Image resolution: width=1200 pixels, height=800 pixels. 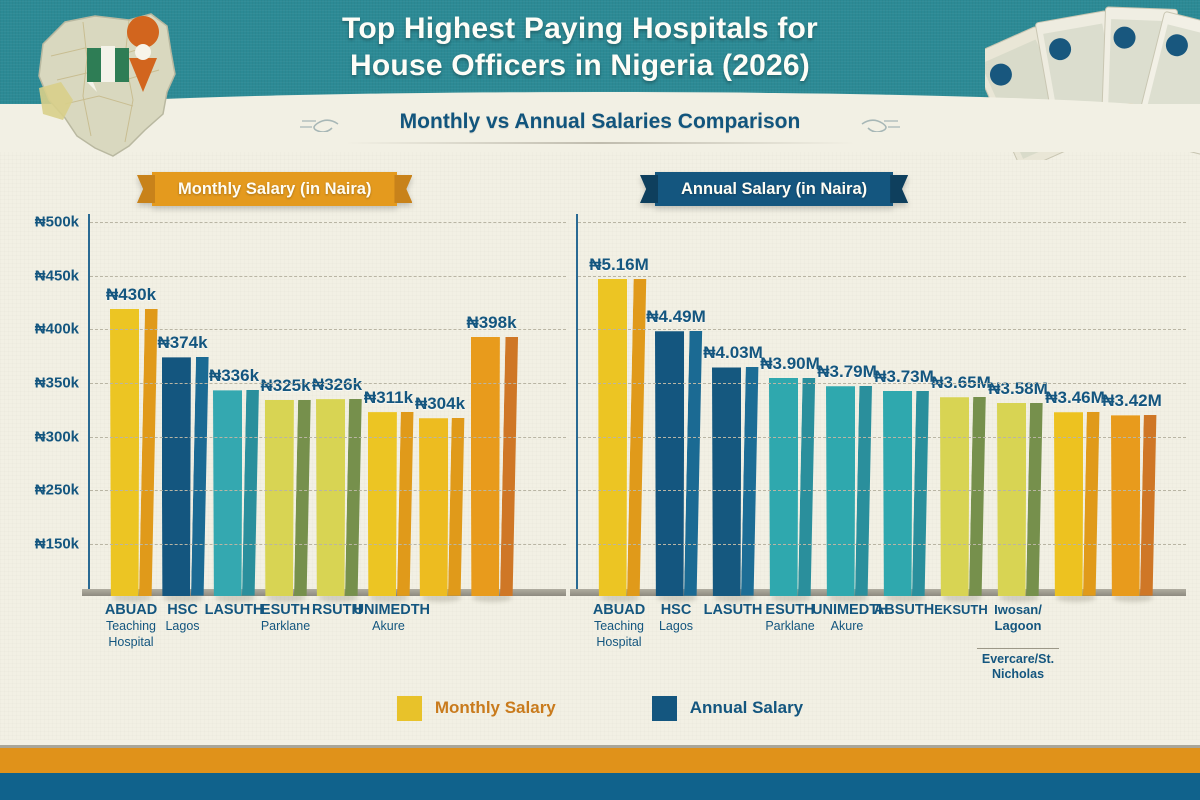 What do you see at coordinates (600, 122) in the screenshot?
I see `subtitle-band: Monthly vs Annual Salaries Comparison` at bounding box center [600, 122].